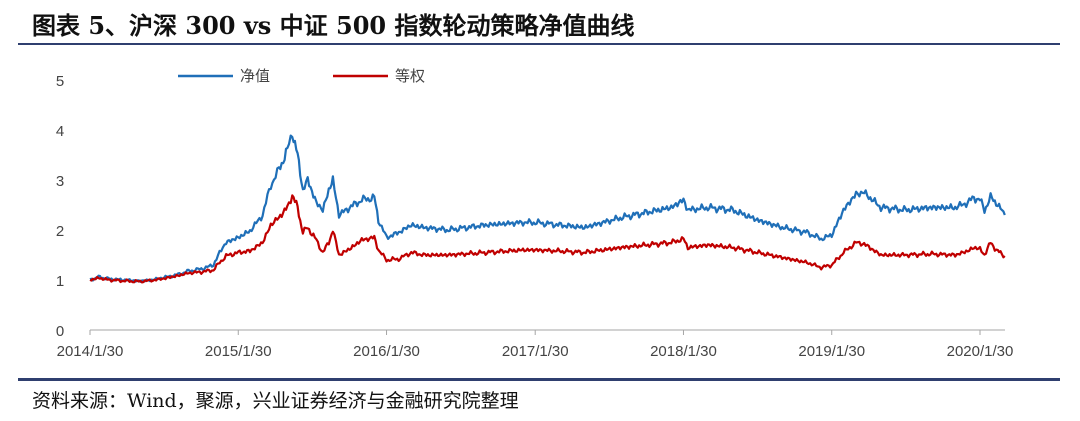 This screenshot has height=421, width=1080. I want to click on source-note: 资料来源：Wind，聚源，兴业证券经济与金融研究院整理, so click(275, 401).